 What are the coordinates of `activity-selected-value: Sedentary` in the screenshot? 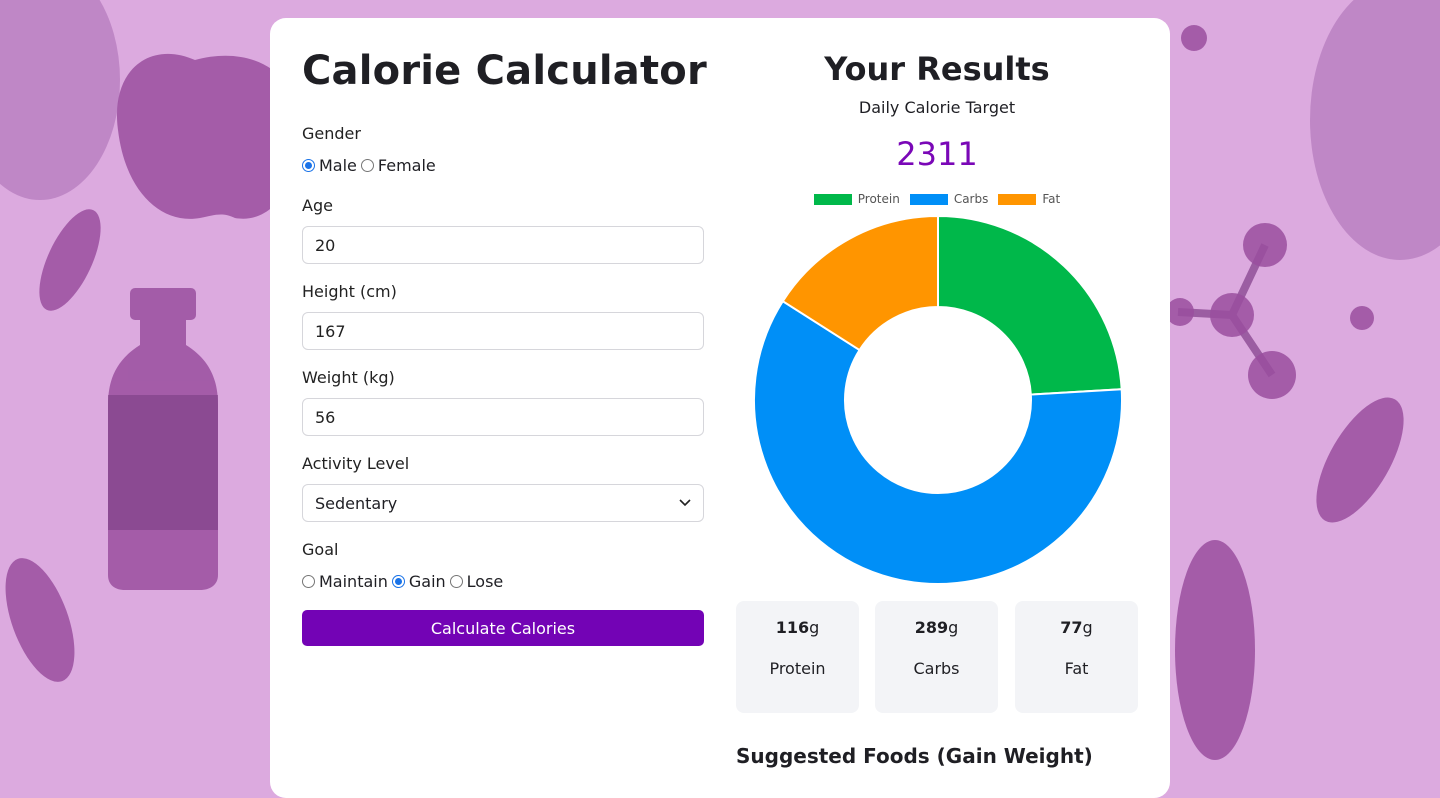 It's located at (356, 503).